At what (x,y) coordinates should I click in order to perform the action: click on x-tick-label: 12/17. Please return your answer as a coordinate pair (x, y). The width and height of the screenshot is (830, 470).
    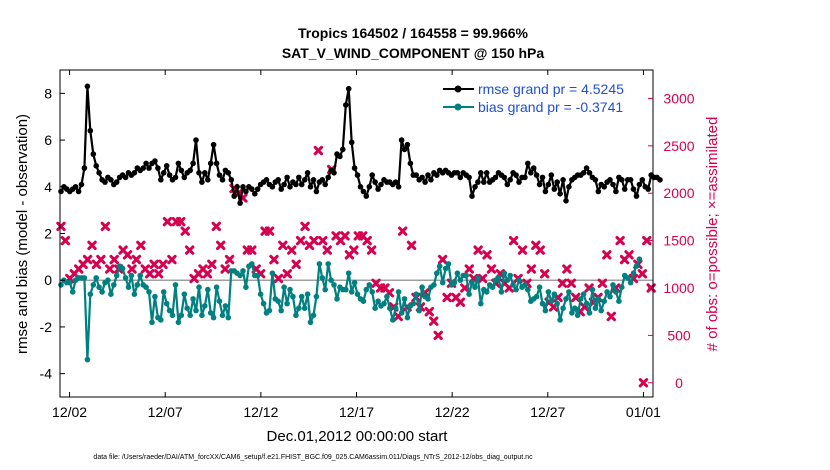
    Looking at the image, I should click on (356, 412).